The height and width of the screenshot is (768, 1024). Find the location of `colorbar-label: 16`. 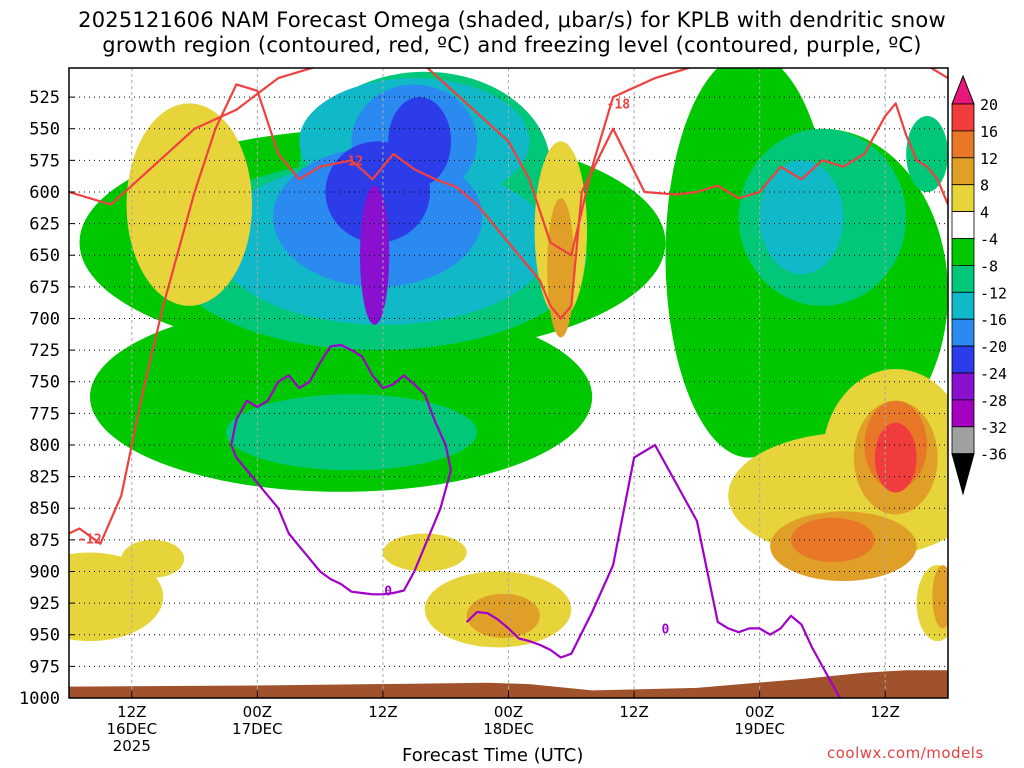

colorbar-label: 16 is located at coordinates (989, 132).